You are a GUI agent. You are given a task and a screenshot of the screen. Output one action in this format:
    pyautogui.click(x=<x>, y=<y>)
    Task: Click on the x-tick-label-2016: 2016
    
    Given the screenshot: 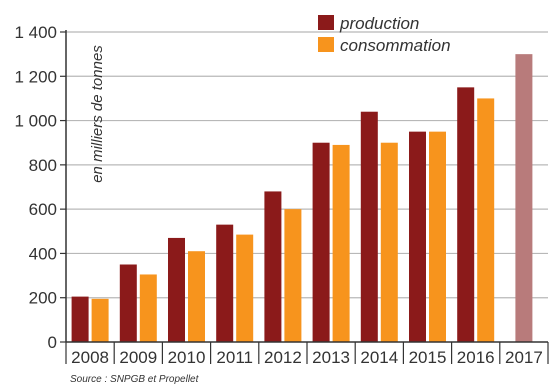 What is the action you would take?
    pyautogui.click(x=476, y=357)
    